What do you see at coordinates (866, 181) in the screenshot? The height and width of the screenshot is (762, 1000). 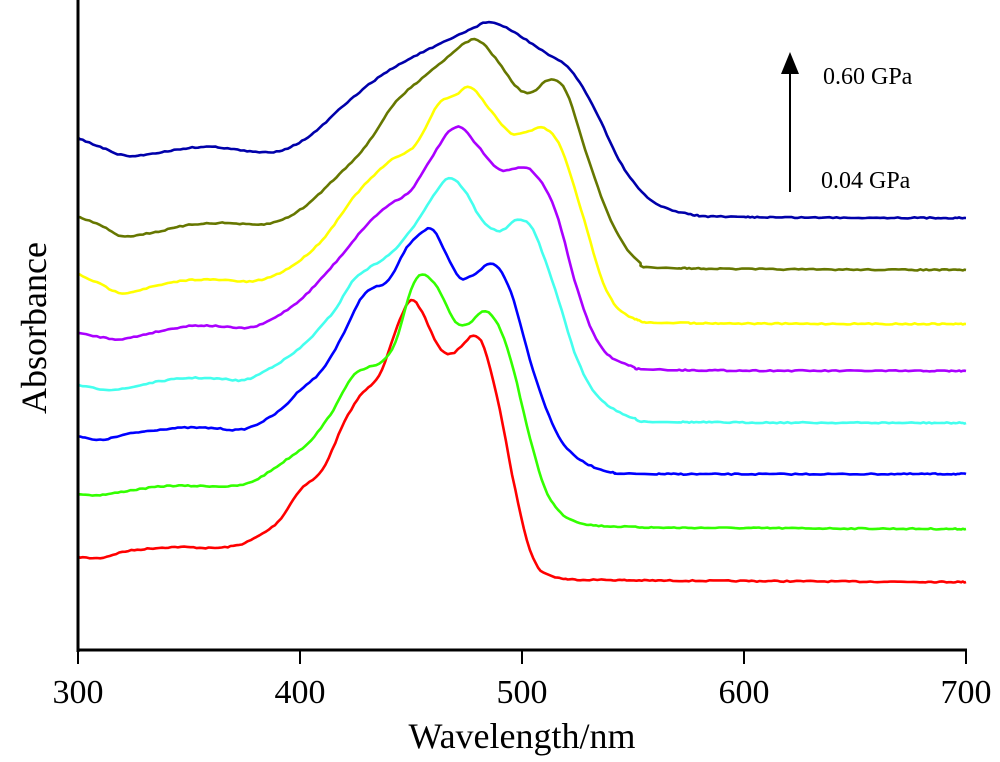 I see `annotation-bottom: 0.04 GPa` at bounding box center [866, 181].